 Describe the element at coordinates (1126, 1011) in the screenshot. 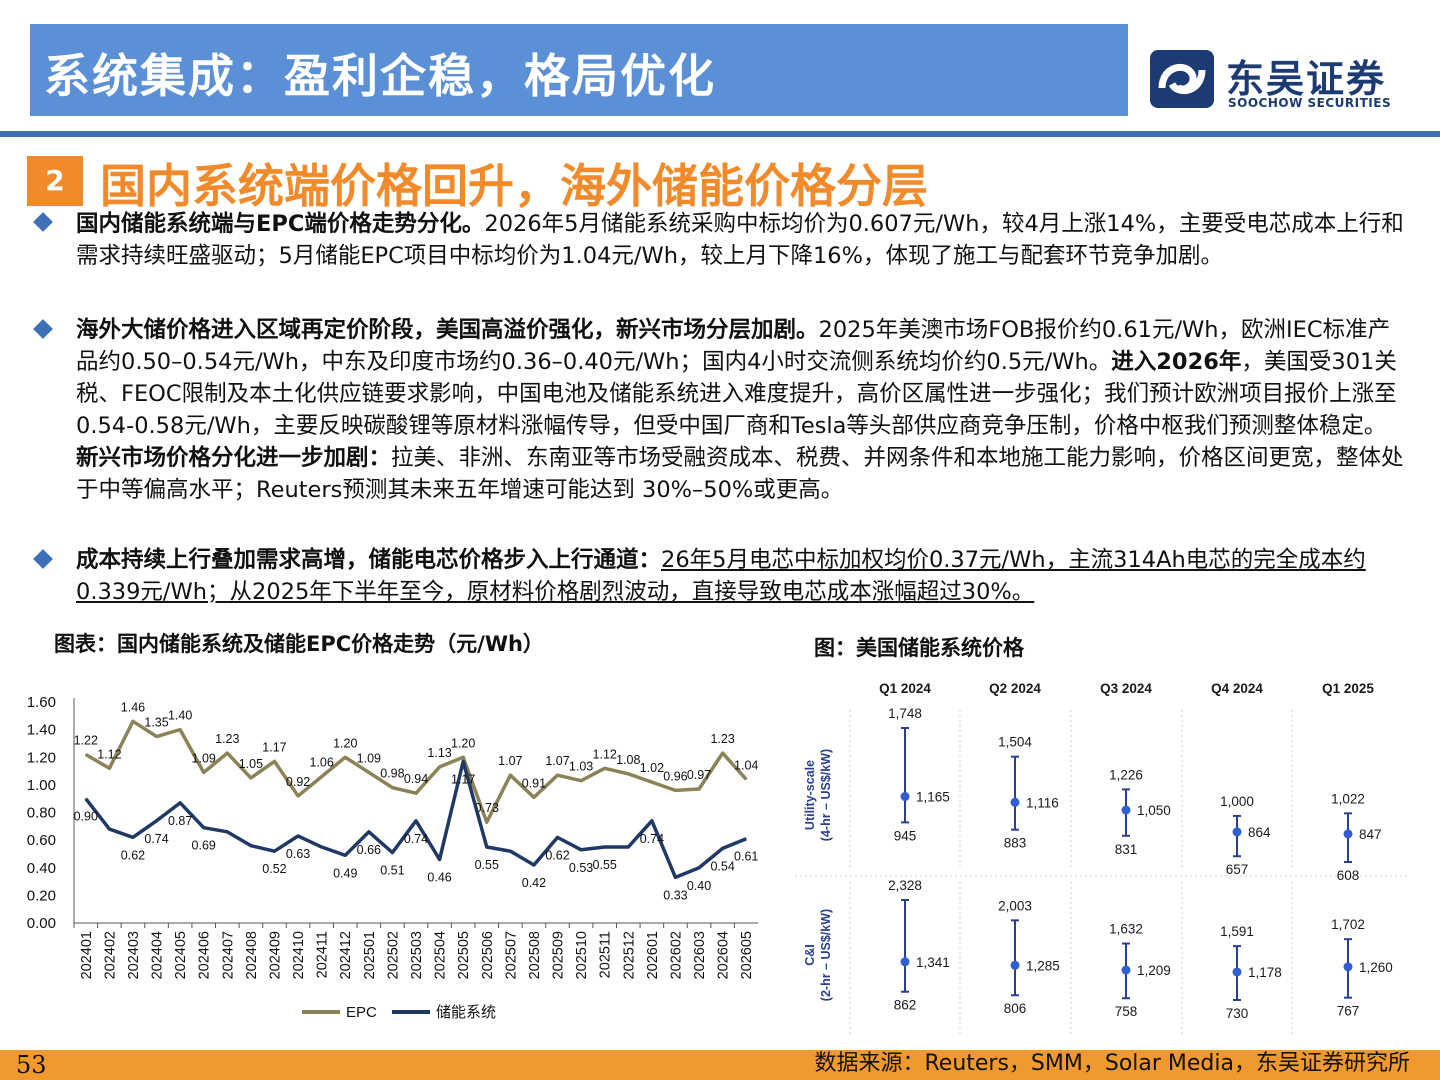

I see `range-low-label: 758` at that location.